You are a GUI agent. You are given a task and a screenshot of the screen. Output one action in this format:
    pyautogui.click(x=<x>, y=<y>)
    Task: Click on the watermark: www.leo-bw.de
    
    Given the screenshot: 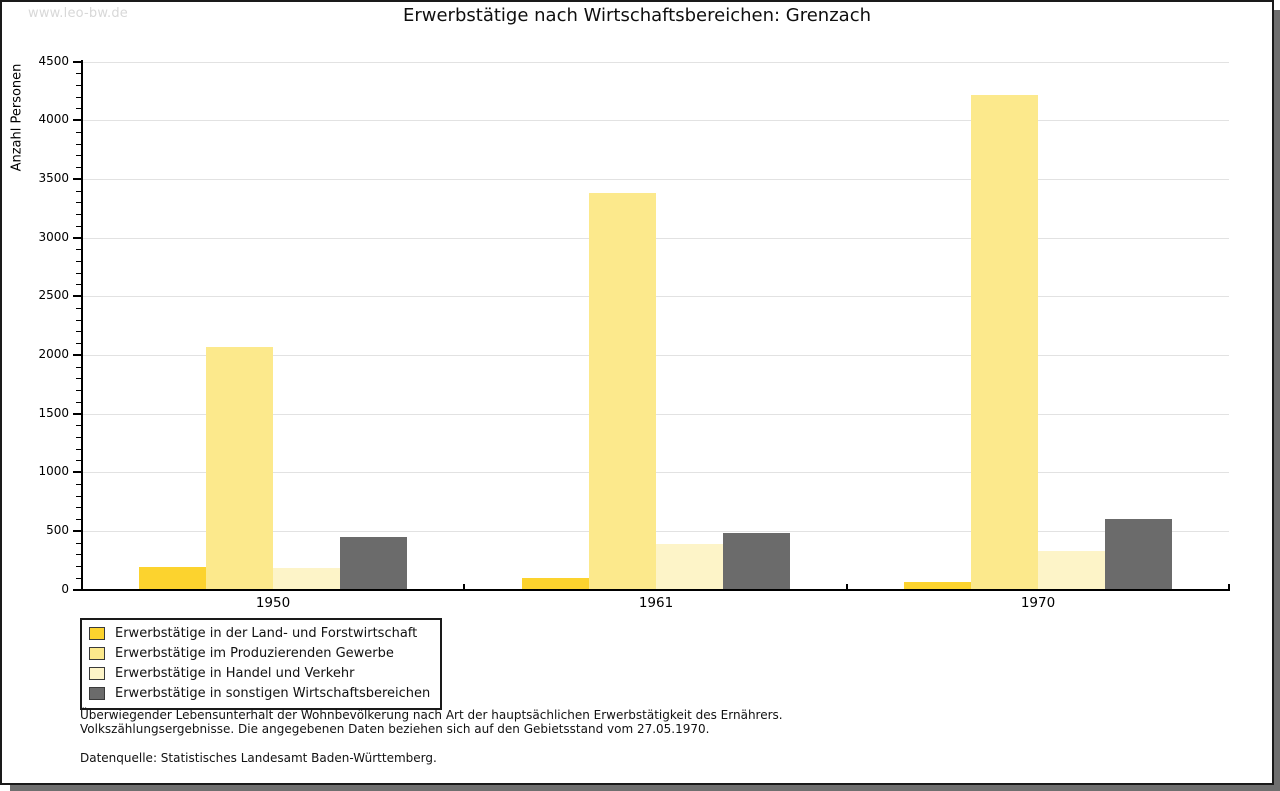 What is the action you would take?
    pyautogui.click(x=78, y=13)
    